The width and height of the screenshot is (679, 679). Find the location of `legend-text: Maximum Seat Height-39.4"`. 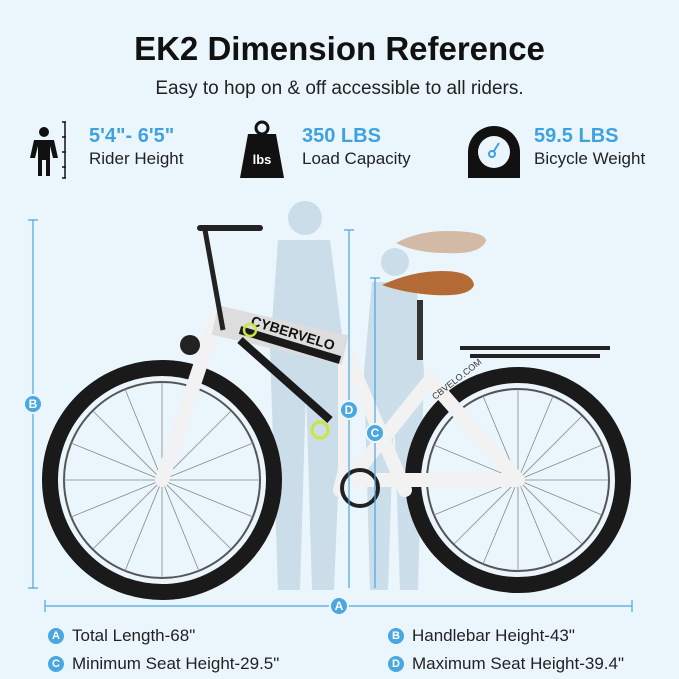

legend-text: Maximum Seat Height-39.4" is located at coordinates (518, 663).